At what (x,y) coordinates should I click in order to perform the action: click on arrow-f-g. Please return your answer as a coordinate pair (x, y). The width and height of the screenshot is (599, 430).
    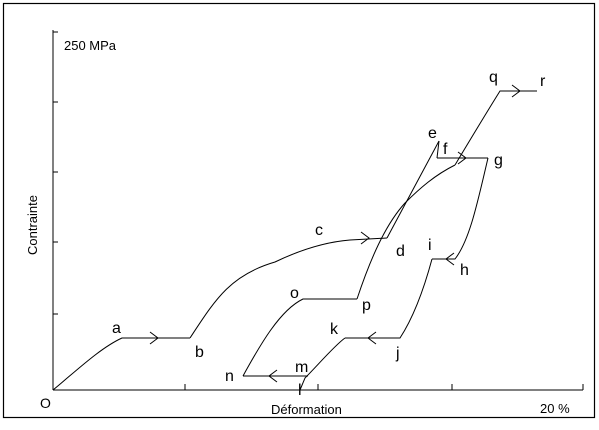
    Looking at the image, I should click on (462, 158).